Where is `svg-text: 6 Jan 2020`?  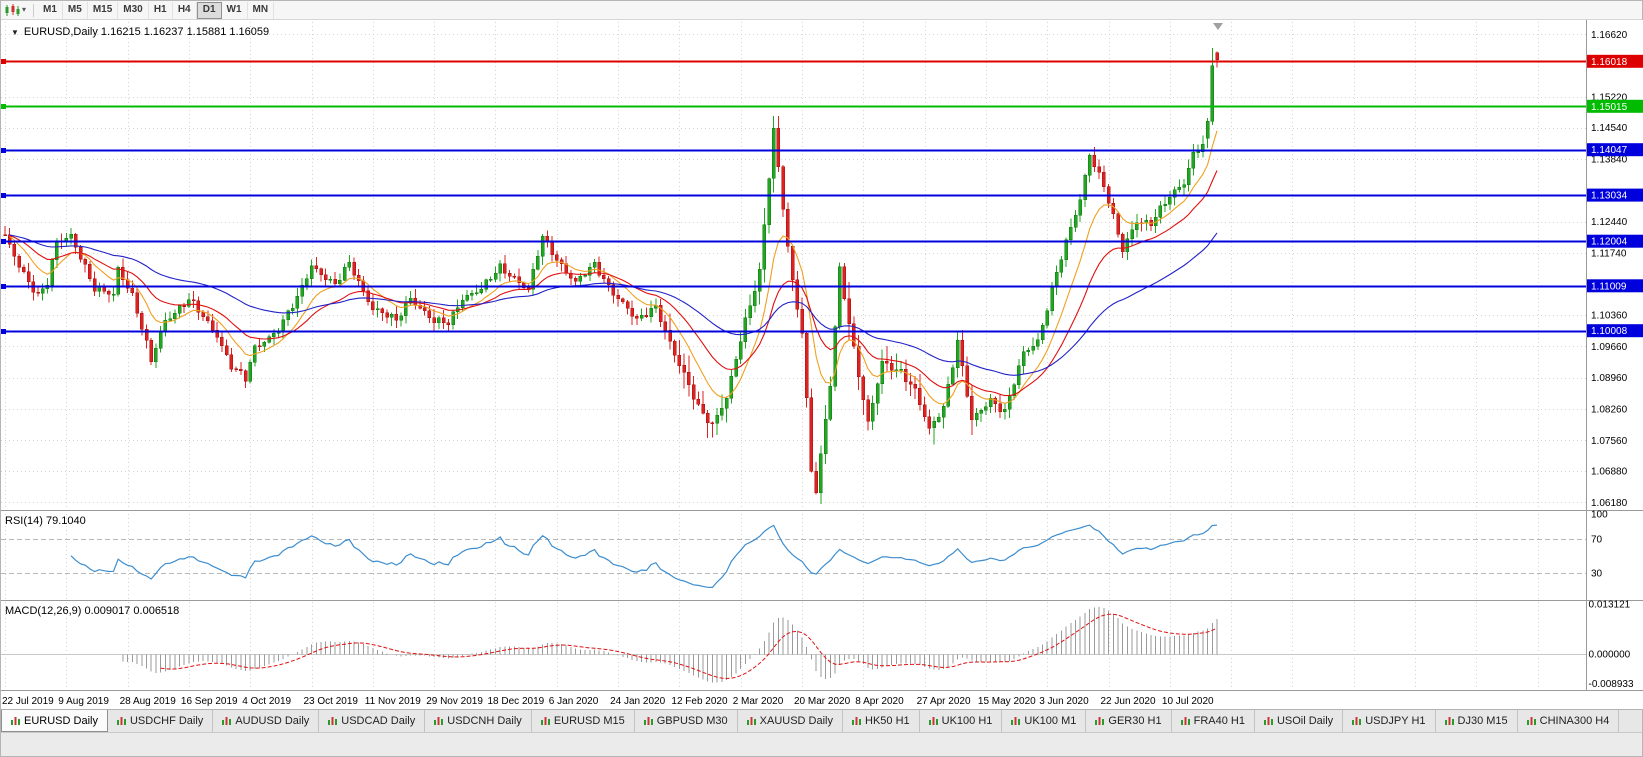 svg-text: 6 Jan 2020 is located at coordinates (574, 701).